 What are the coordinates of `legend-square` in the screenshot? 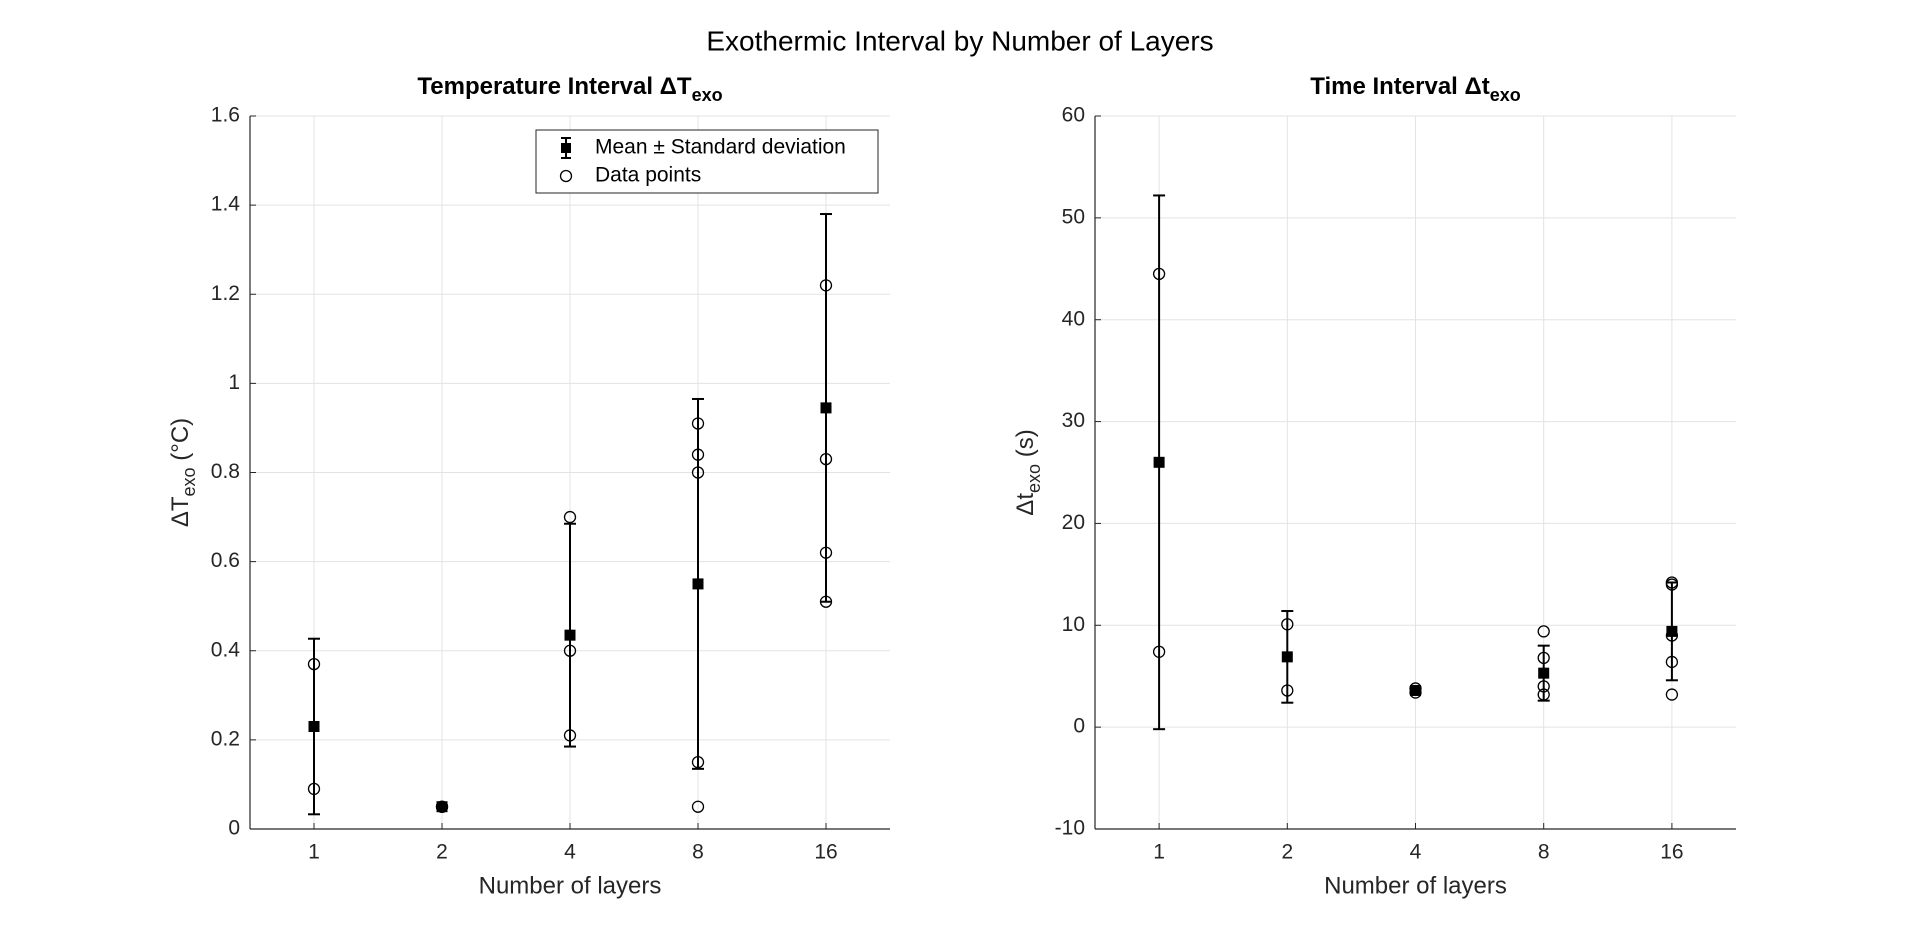 It's located at (566, 148).